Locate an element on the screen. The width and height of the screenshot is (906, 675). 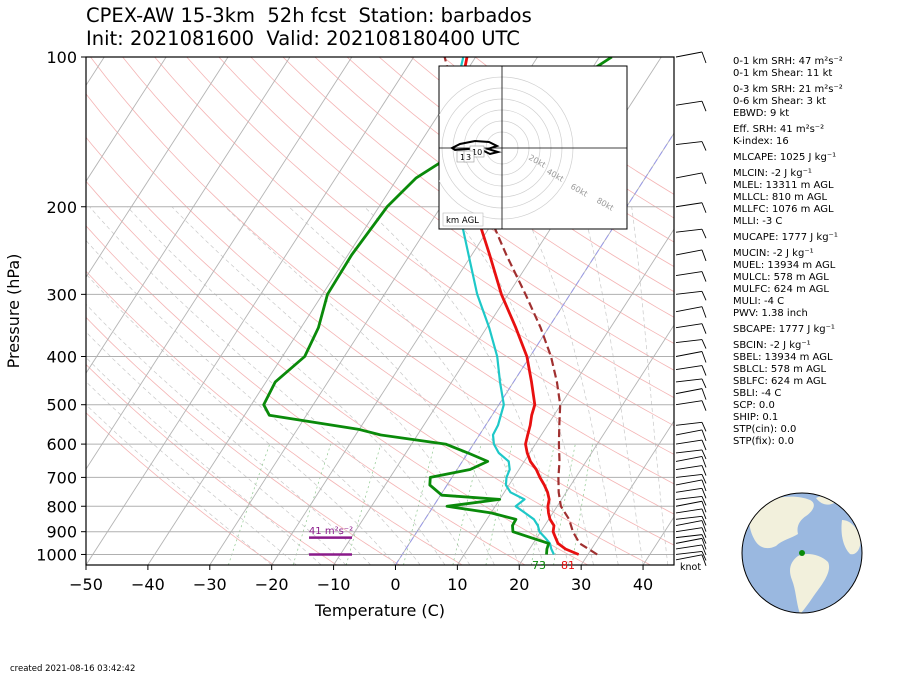
param-mulfc: MULFC: 624 m AGL is located at coordinates (781, 289).